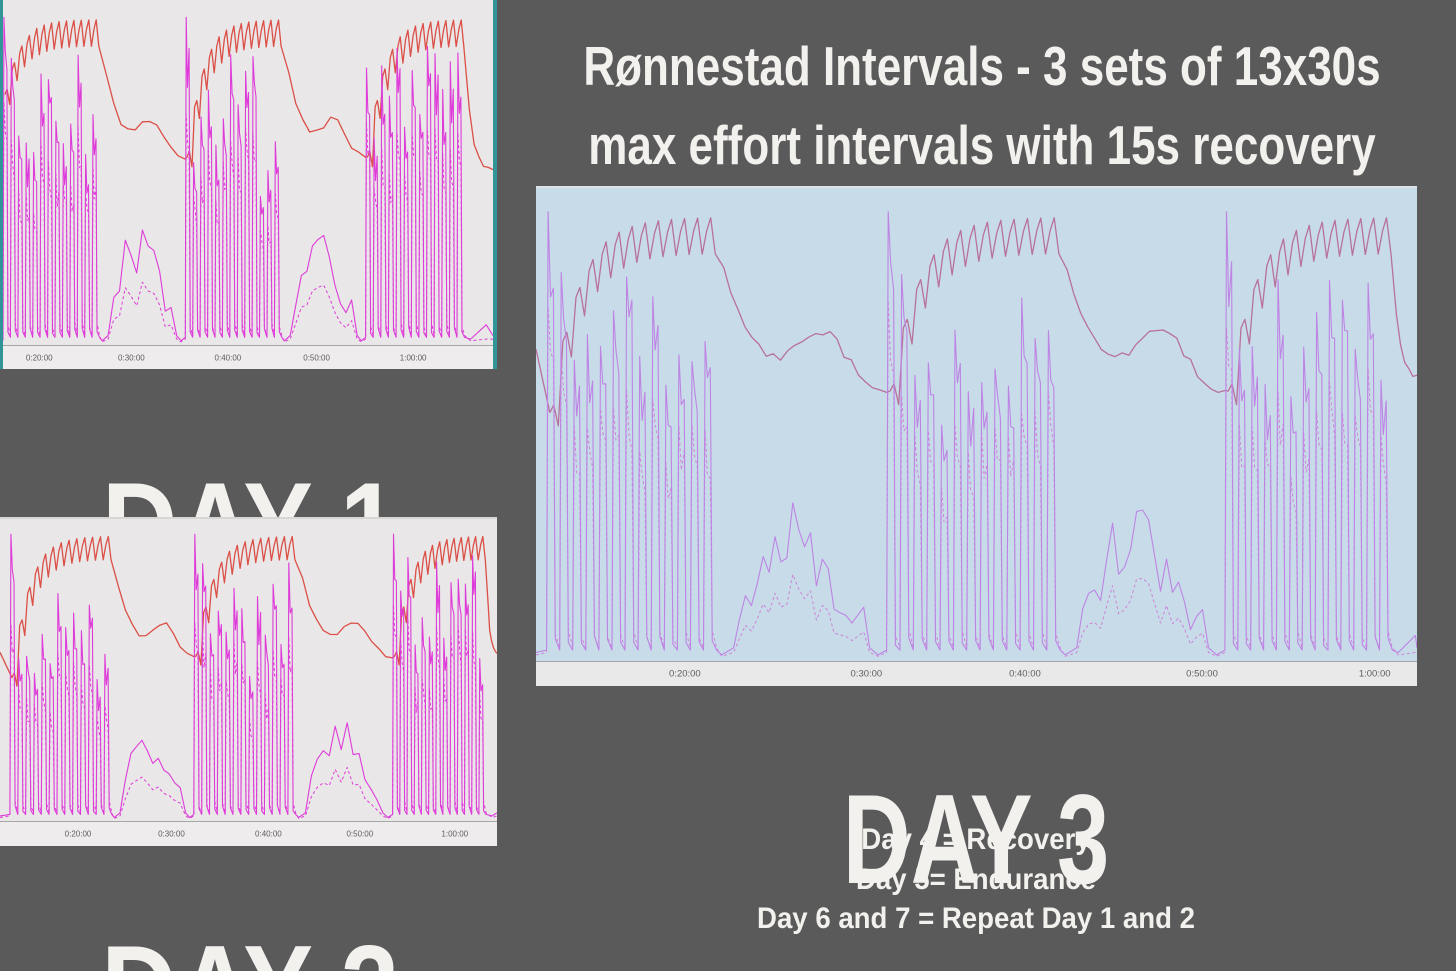 The image size is (1456, 971). Describe the element at coordinates (250, 949) in the screenshot. I see `day2-label: DAY 2` at that location.